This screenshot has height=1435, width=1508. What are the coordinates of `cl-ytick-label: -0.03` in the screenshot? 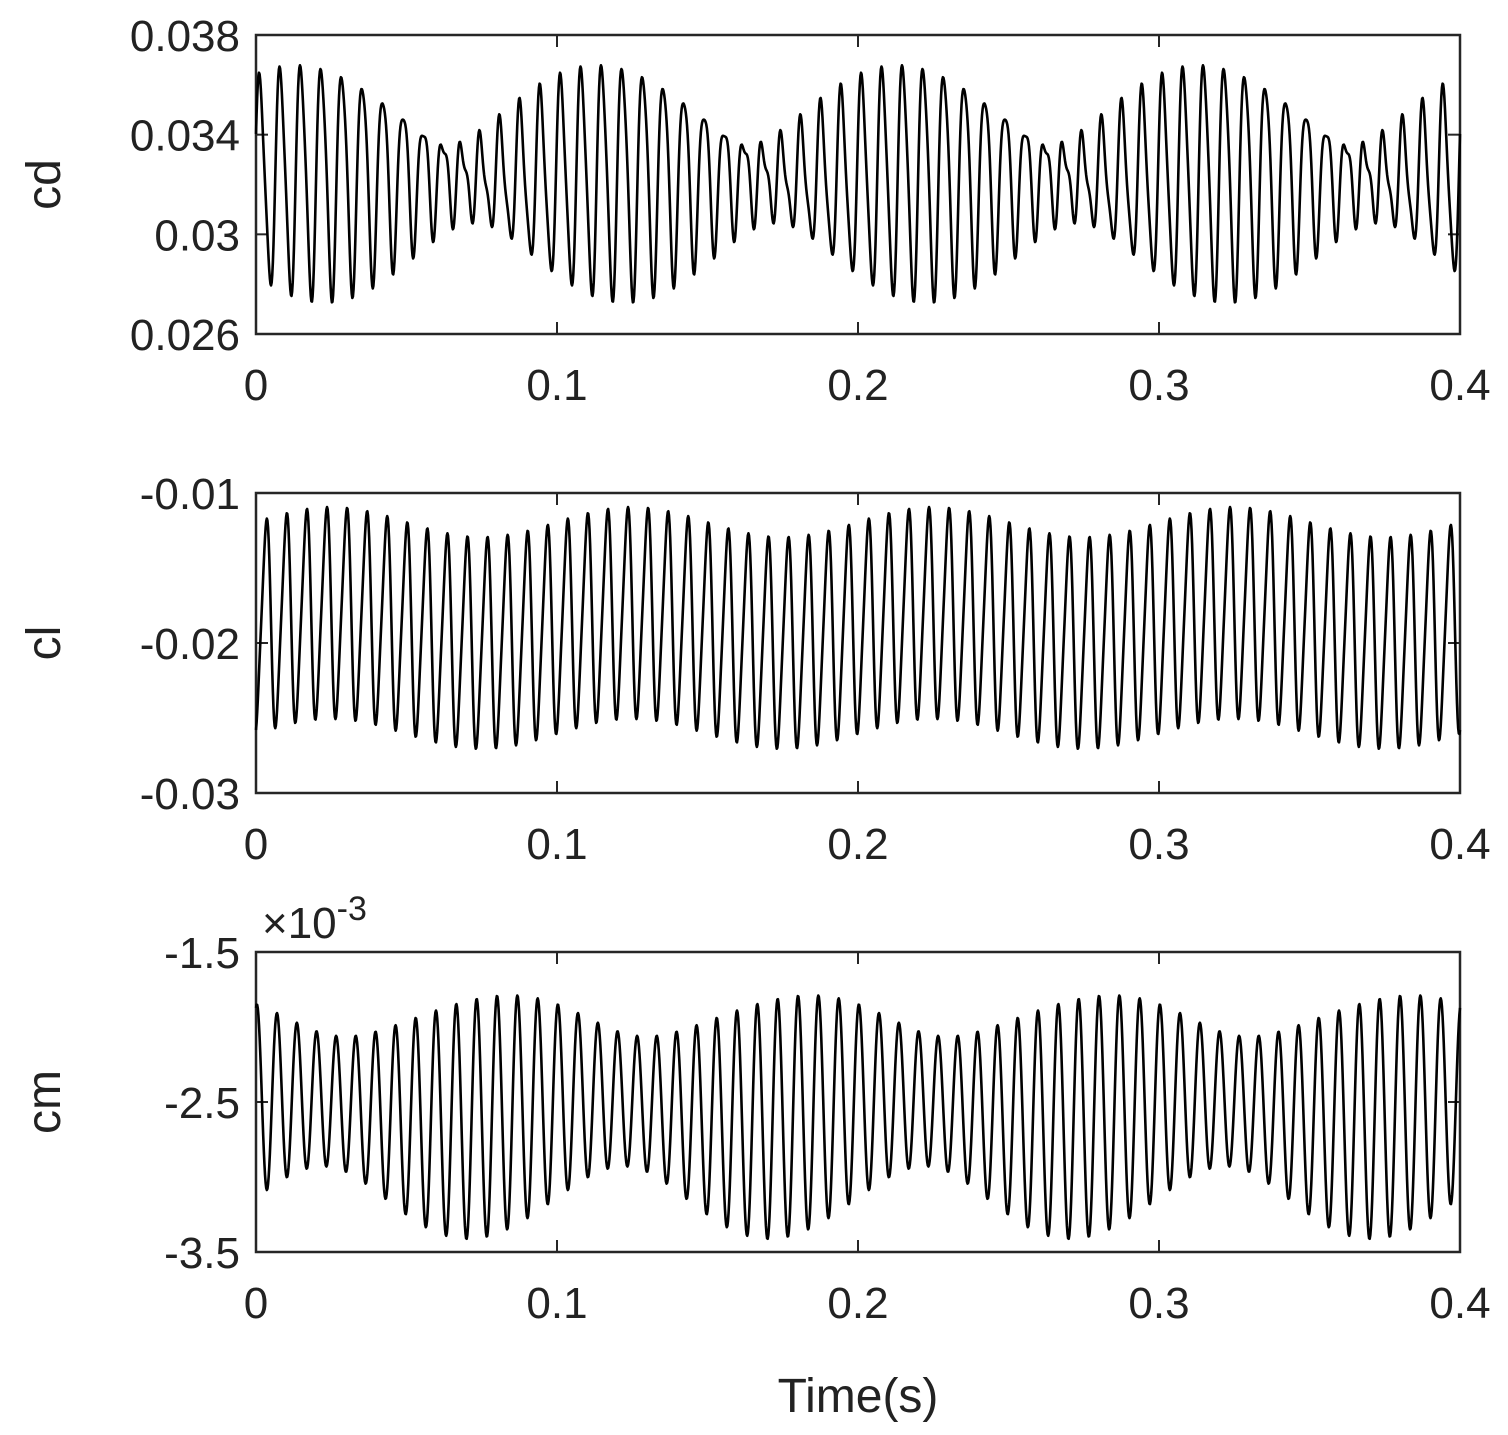 It's located at (190, 794).